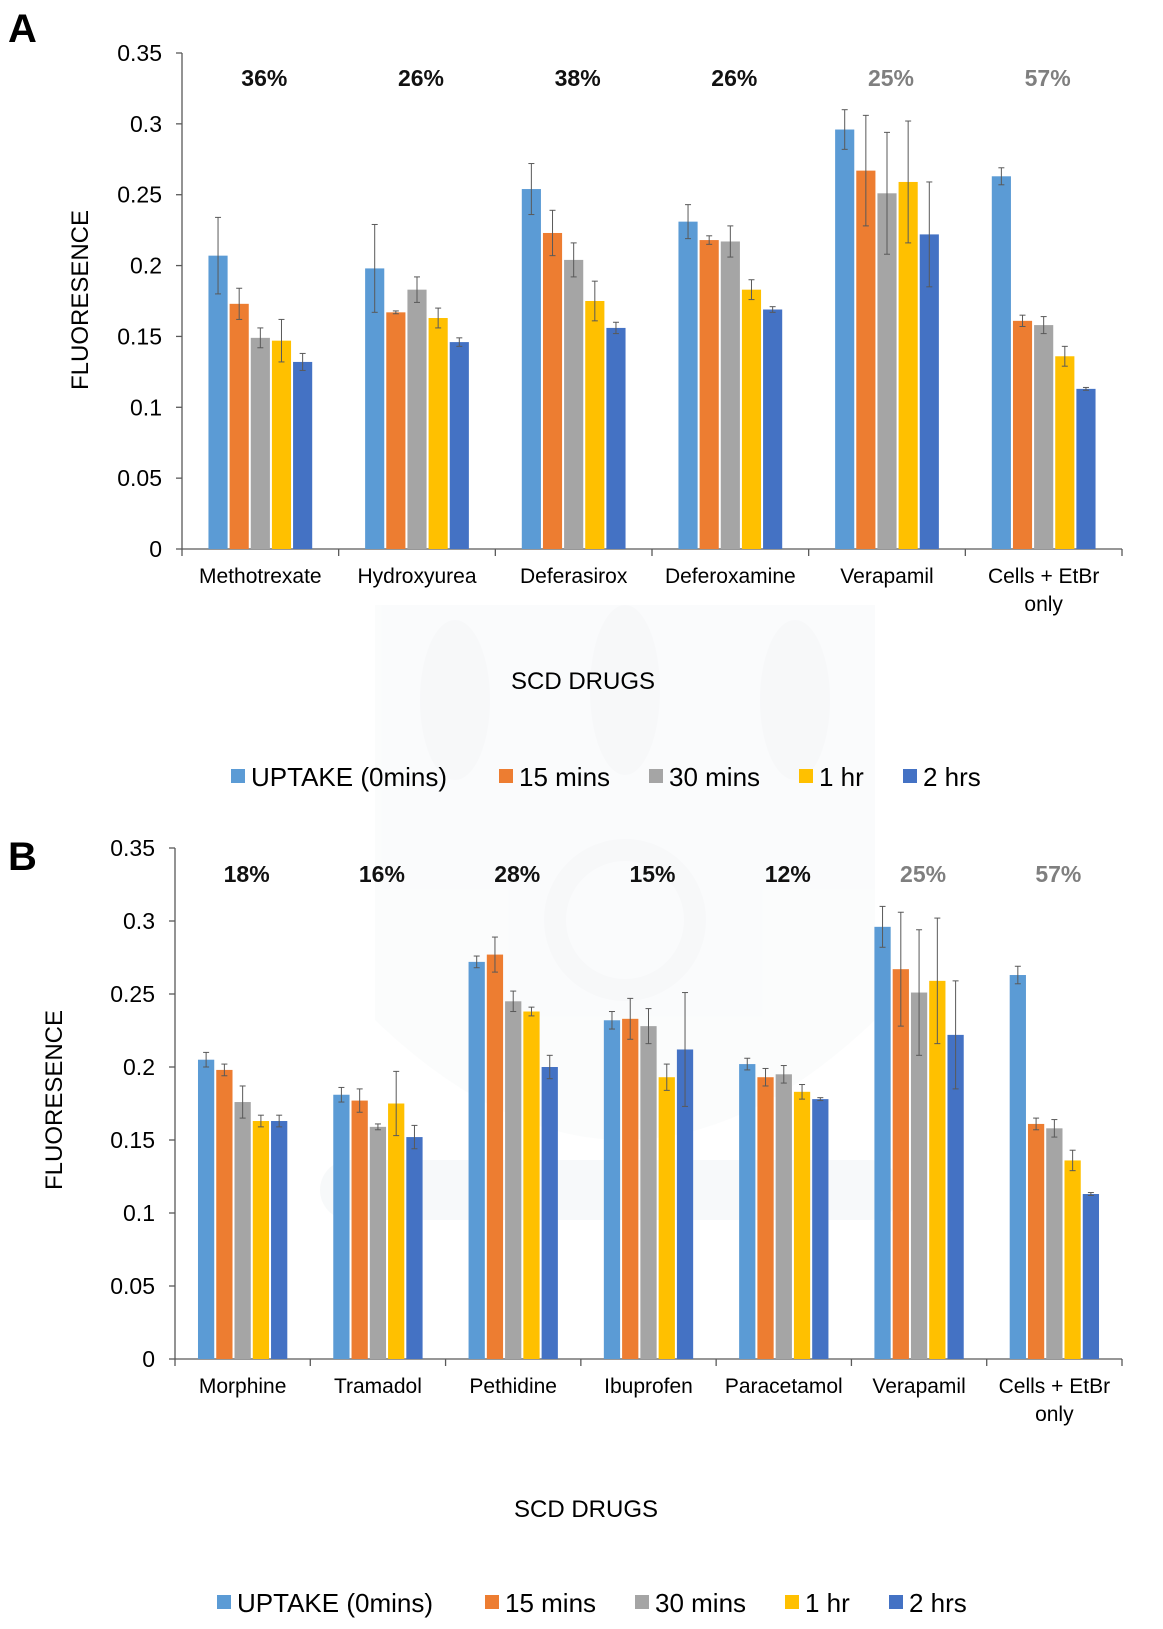 This screenshot has height=1629, width=1163. Describe the element at coordinates (132, 1286) in the screenshot. I see `y-tick-label: 0.05` at that location.